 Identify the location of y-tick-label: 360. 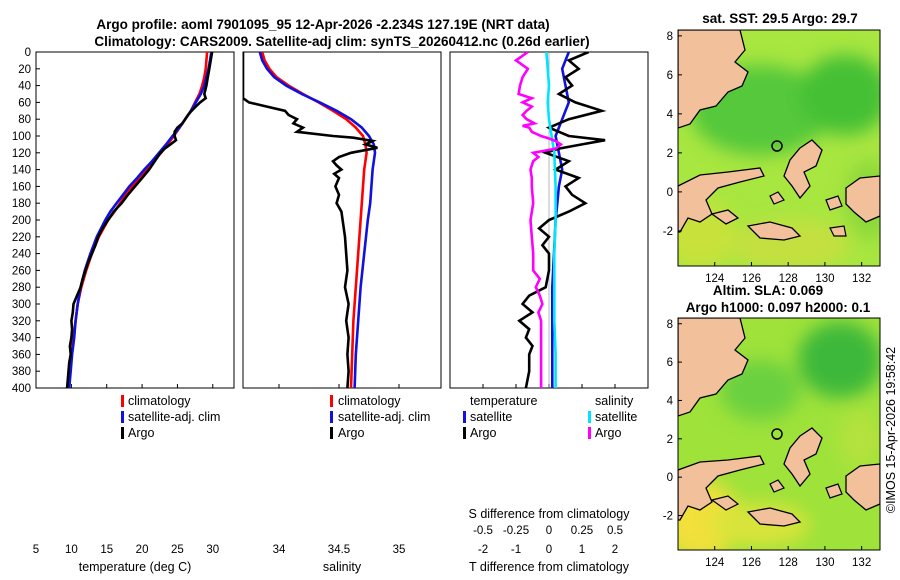
(21, 355).